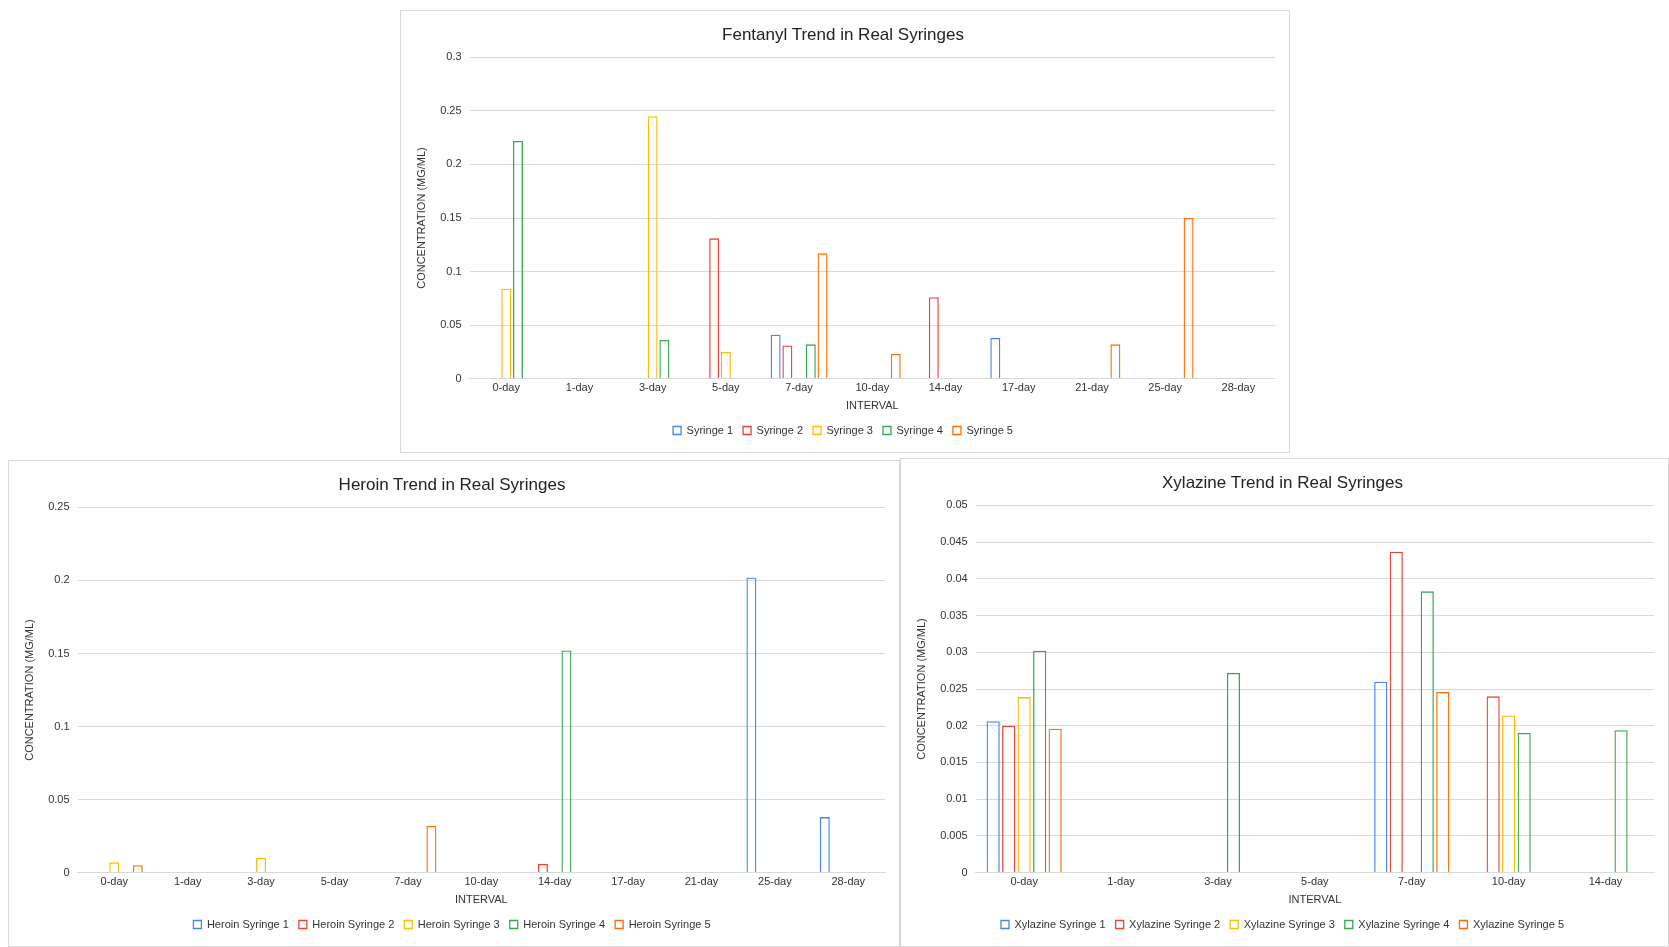  What do you see at coordinates (954, 761) in the screenshot?
I see `y-tick-label: 0.015` at bounding box center [954, 761].